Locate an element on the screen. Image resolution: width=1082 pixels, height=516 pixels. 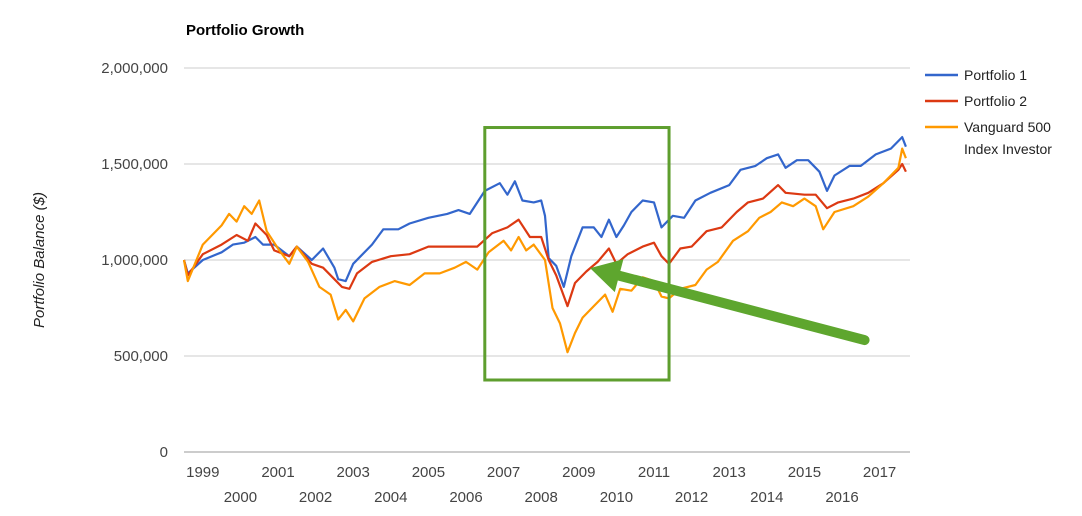
x-tick-label: 2014 is located at coordinates (766, 497).